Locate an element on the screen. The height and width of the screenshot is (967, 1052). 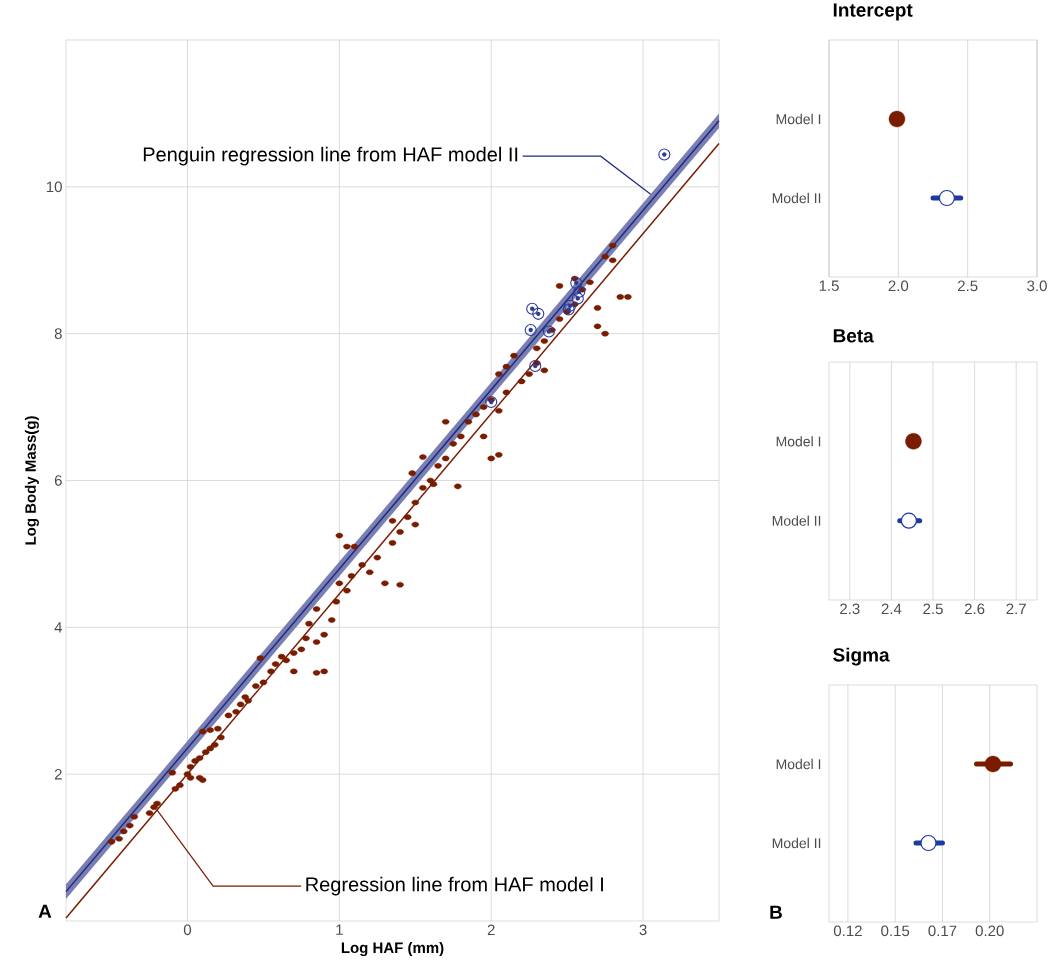
x-tick-label: 2.3 is located at coordinates (850, 609).